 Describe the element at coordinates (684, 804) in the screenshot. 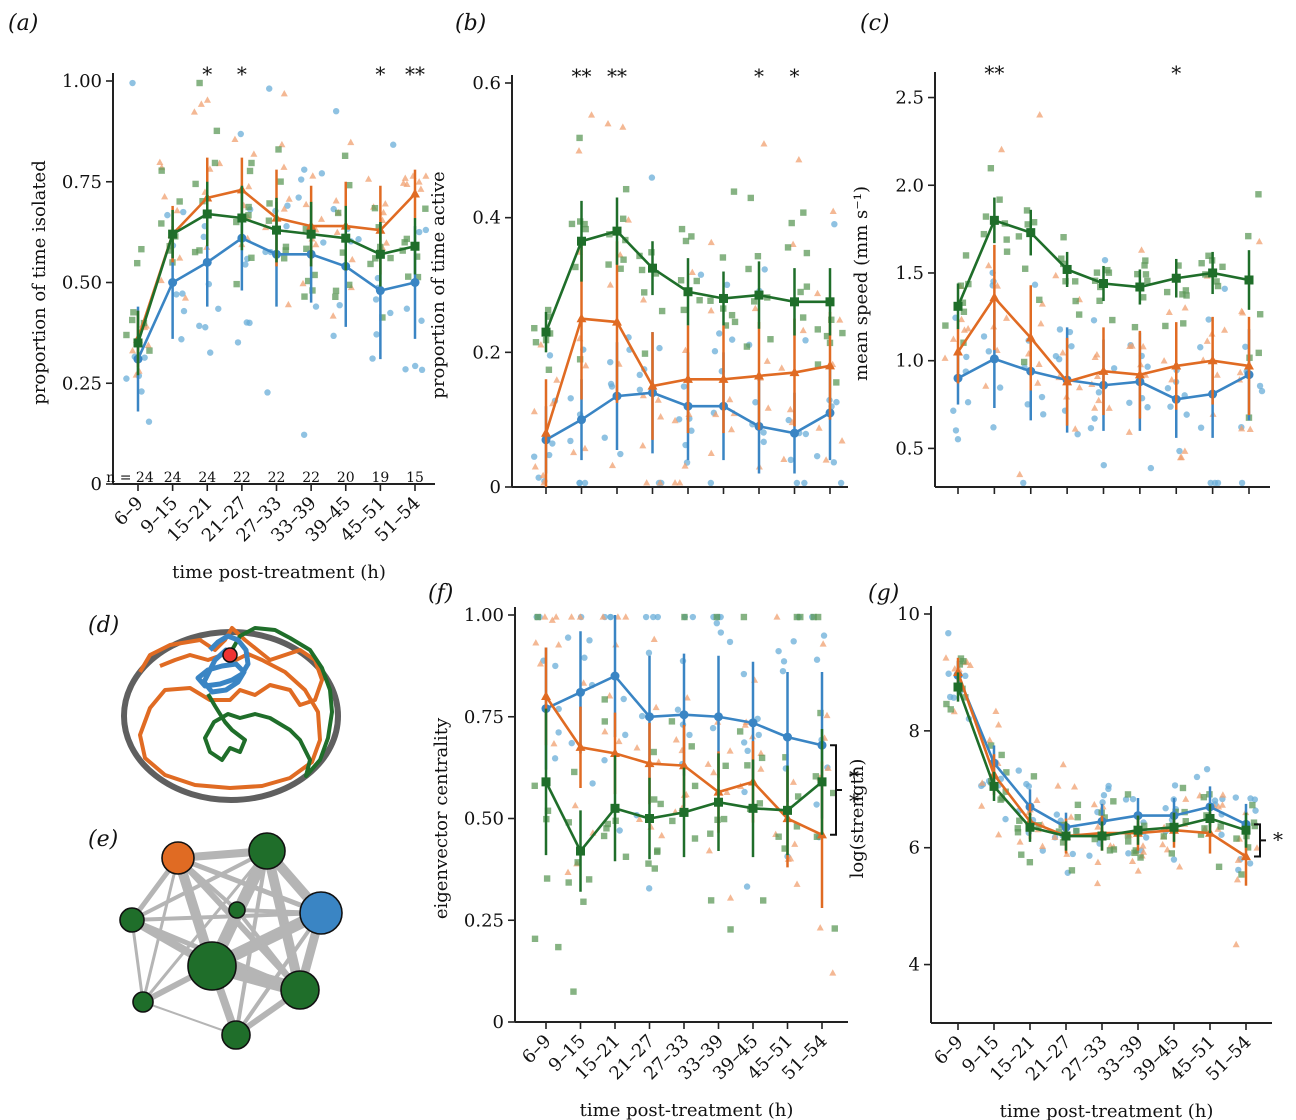

I see `raw-points-f` at that location.